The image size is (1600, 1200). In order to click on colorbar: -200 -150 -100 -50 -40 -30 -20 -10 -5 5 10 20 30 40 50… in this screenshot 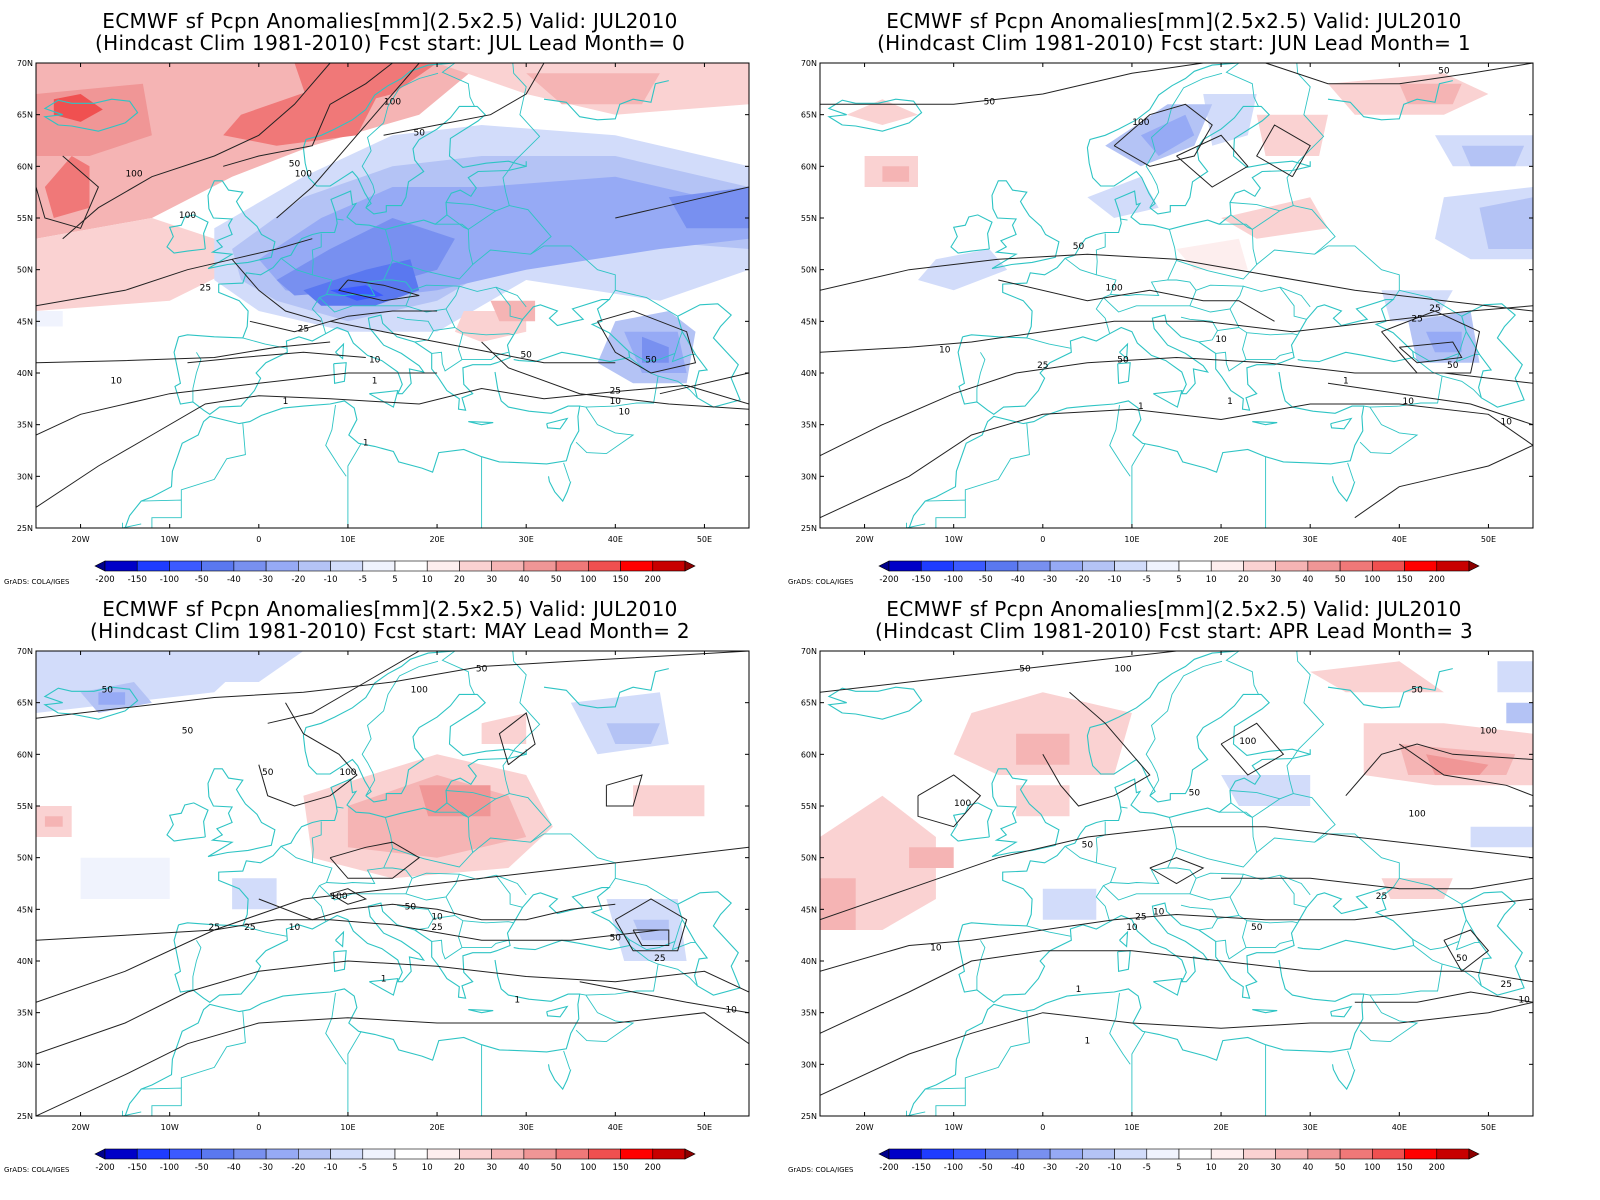, I will do `click(395, 572)`.